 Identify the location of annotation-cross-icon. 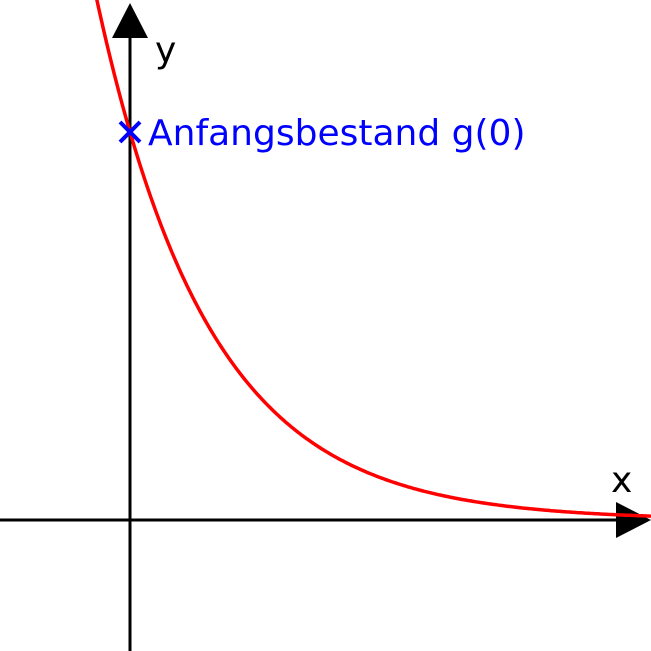
(130, 132).